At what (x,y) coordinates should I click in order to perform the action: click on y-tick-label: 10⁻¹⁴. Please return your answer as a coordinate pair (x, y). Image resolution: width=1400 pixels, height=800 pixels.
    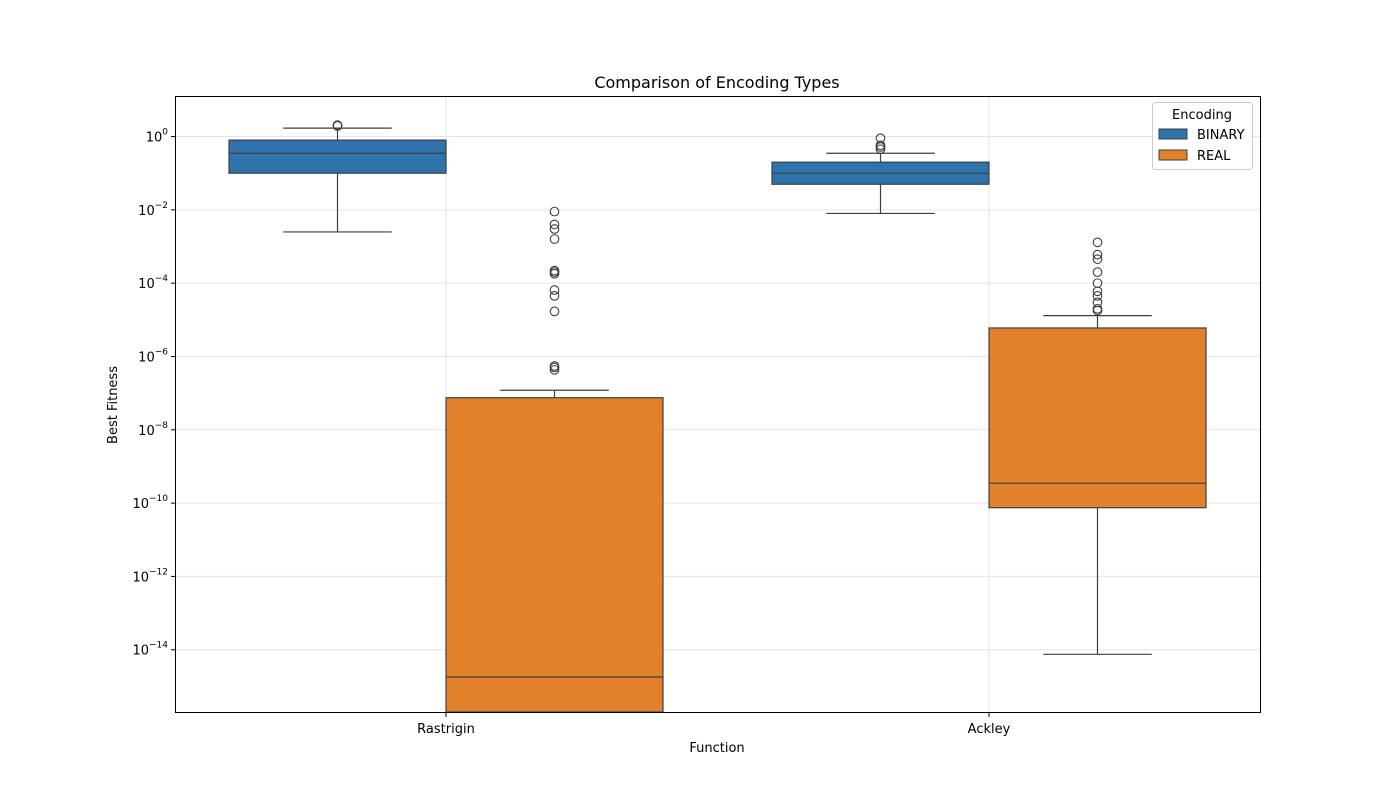
    Looking at the image, I should click on (150, 650).